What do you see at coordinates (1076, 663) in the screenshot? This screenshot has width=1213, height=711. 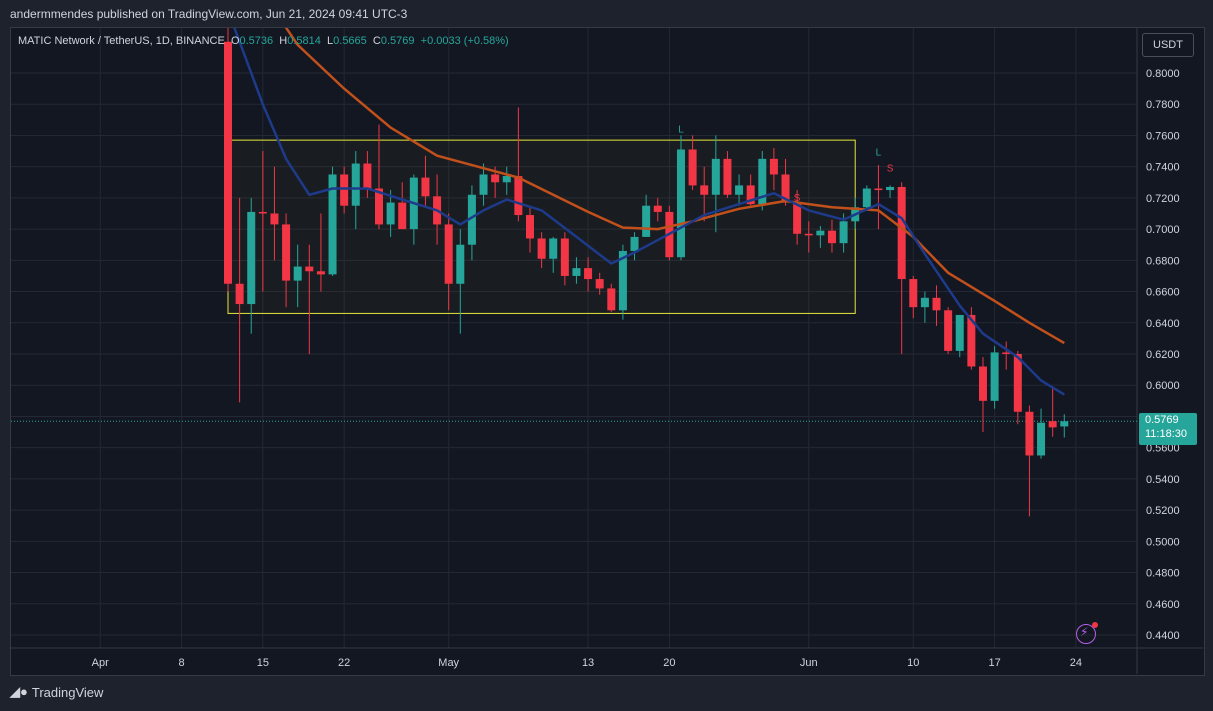 I see `x-tick-label: 24` at bounding box center [1076, 663].